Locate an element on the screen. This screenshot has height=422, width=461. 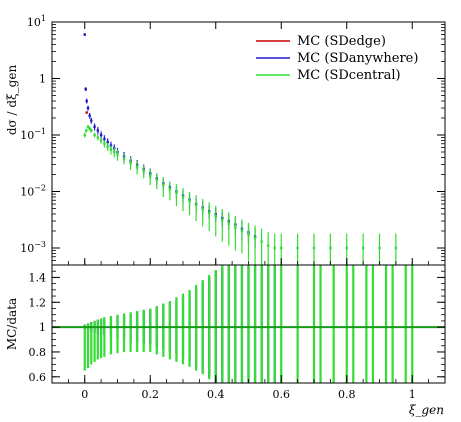
x-tick-label: 0.2 is located at coordinates (151, 394).